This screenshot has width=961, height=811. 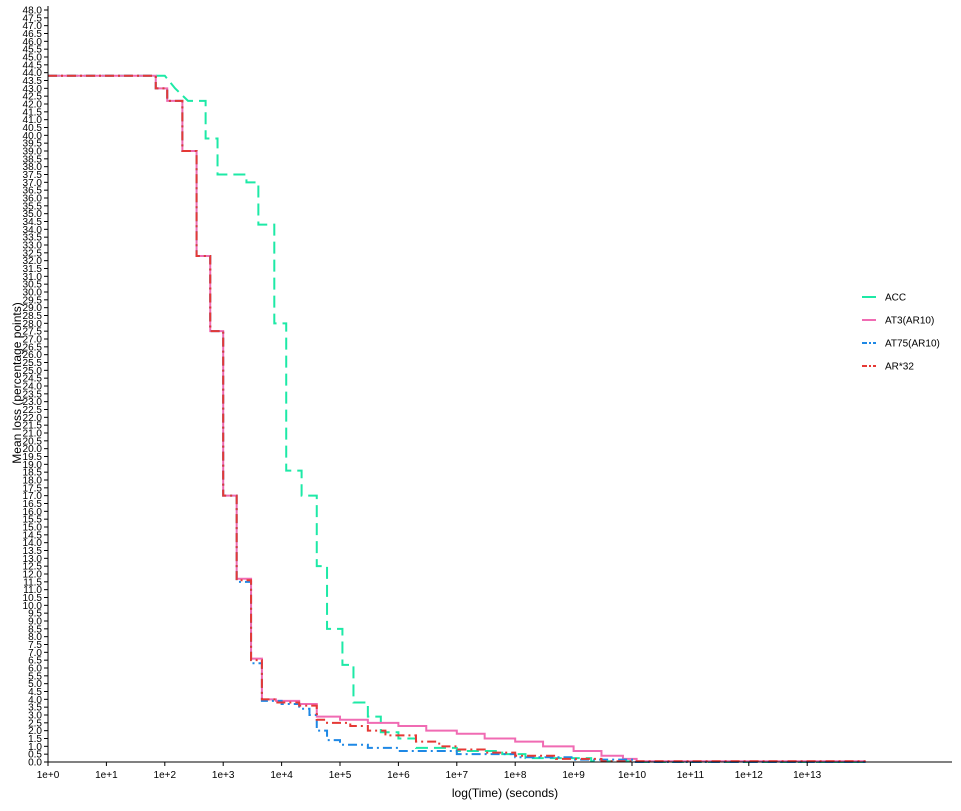 I want to click on x-tick-label: 1e+9, so click(x=573, y=775).